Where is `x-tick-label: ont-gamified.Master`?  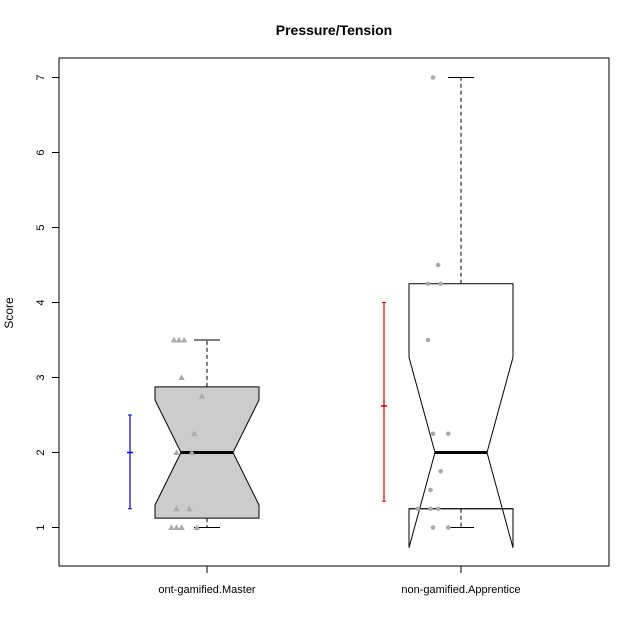
x-tick-label: ont-gamified.Master is located at coordinates (207, 590).